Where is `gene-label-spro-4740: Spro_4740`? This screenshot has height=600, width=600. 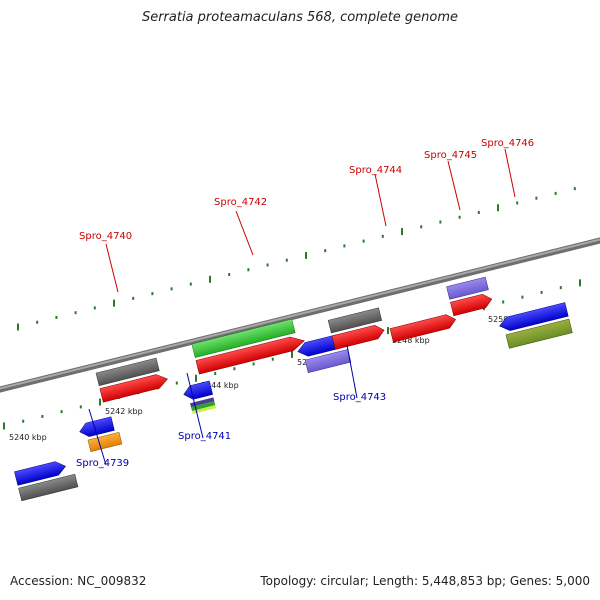 gene-label-spro-4740: Spro_4740 is located at coordinates (105, 236).